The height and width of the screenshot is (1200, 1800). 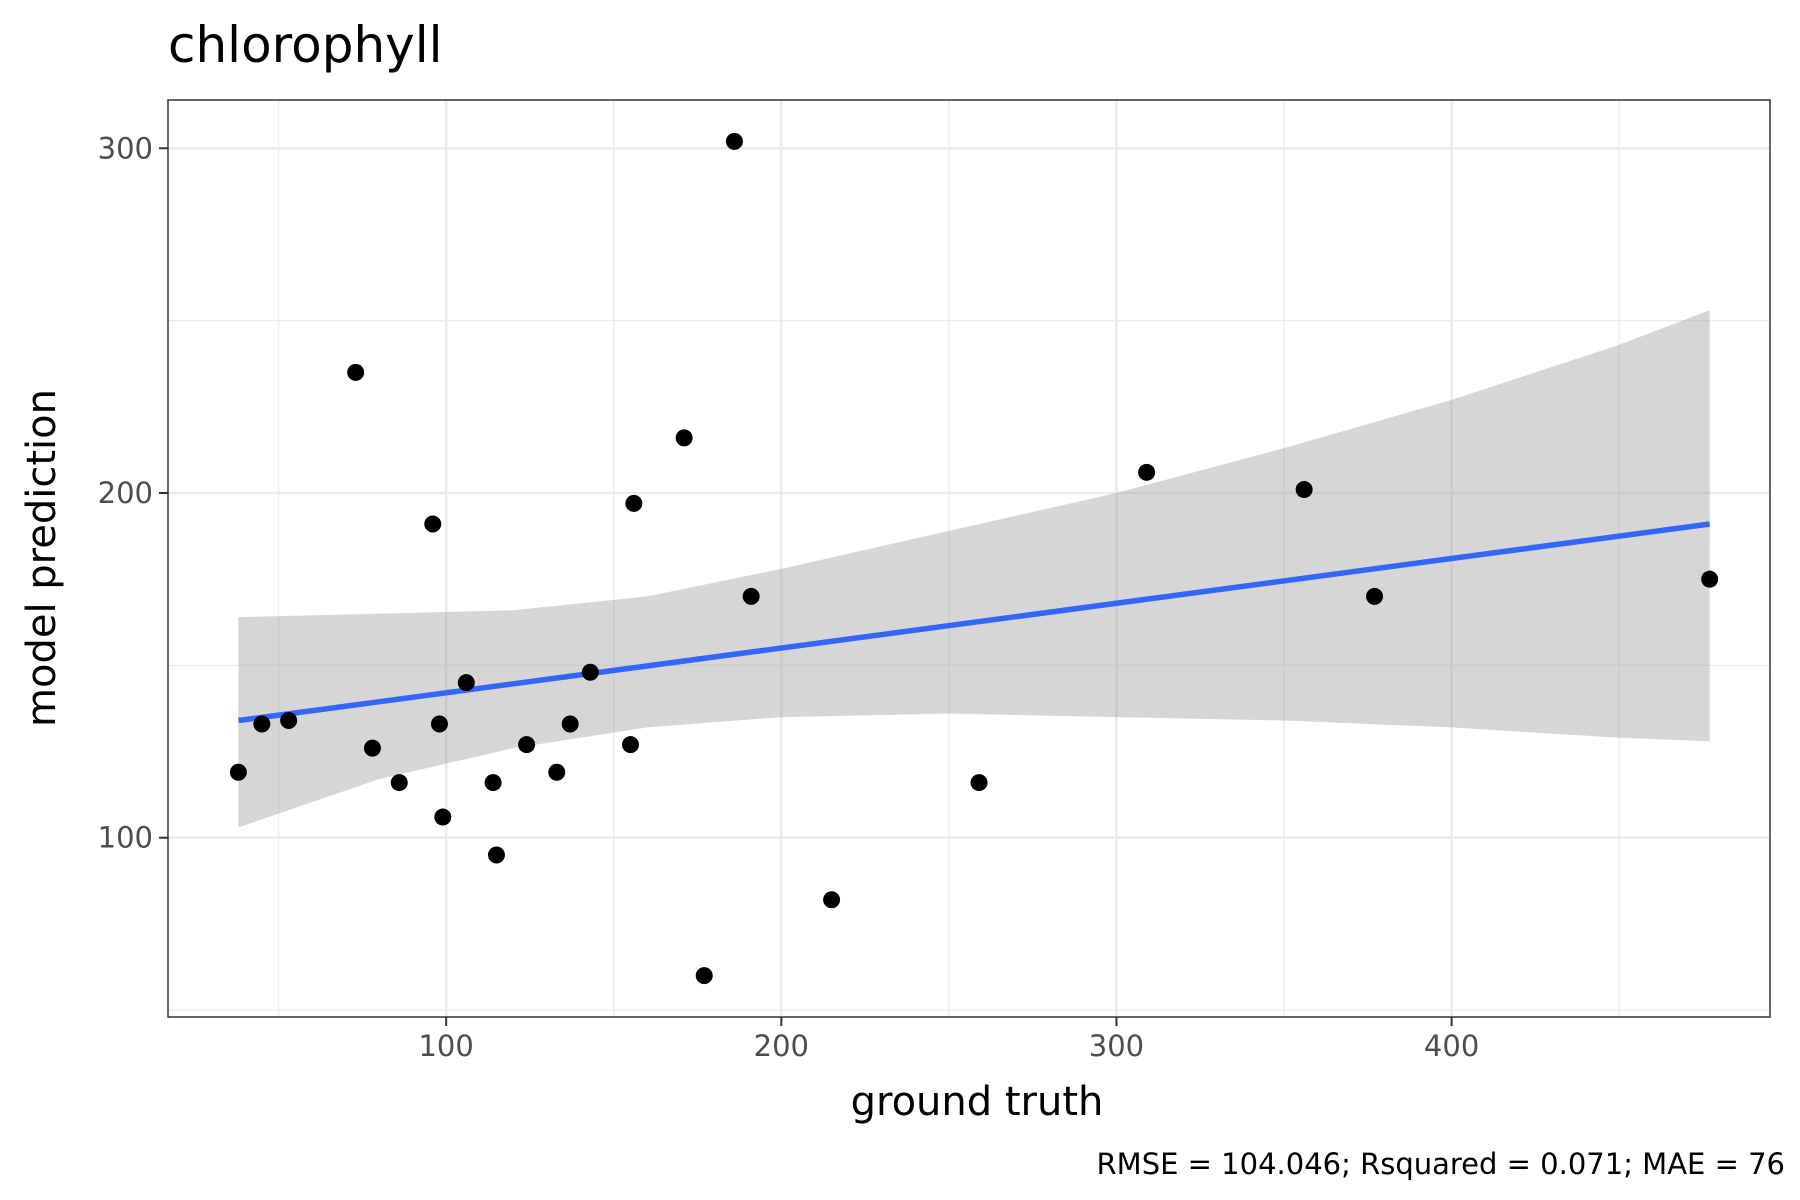 What do you see at coordinates (125, 148) in the screenshot?
I see `y-tick-label: 300` at bounding box center [125, 148].